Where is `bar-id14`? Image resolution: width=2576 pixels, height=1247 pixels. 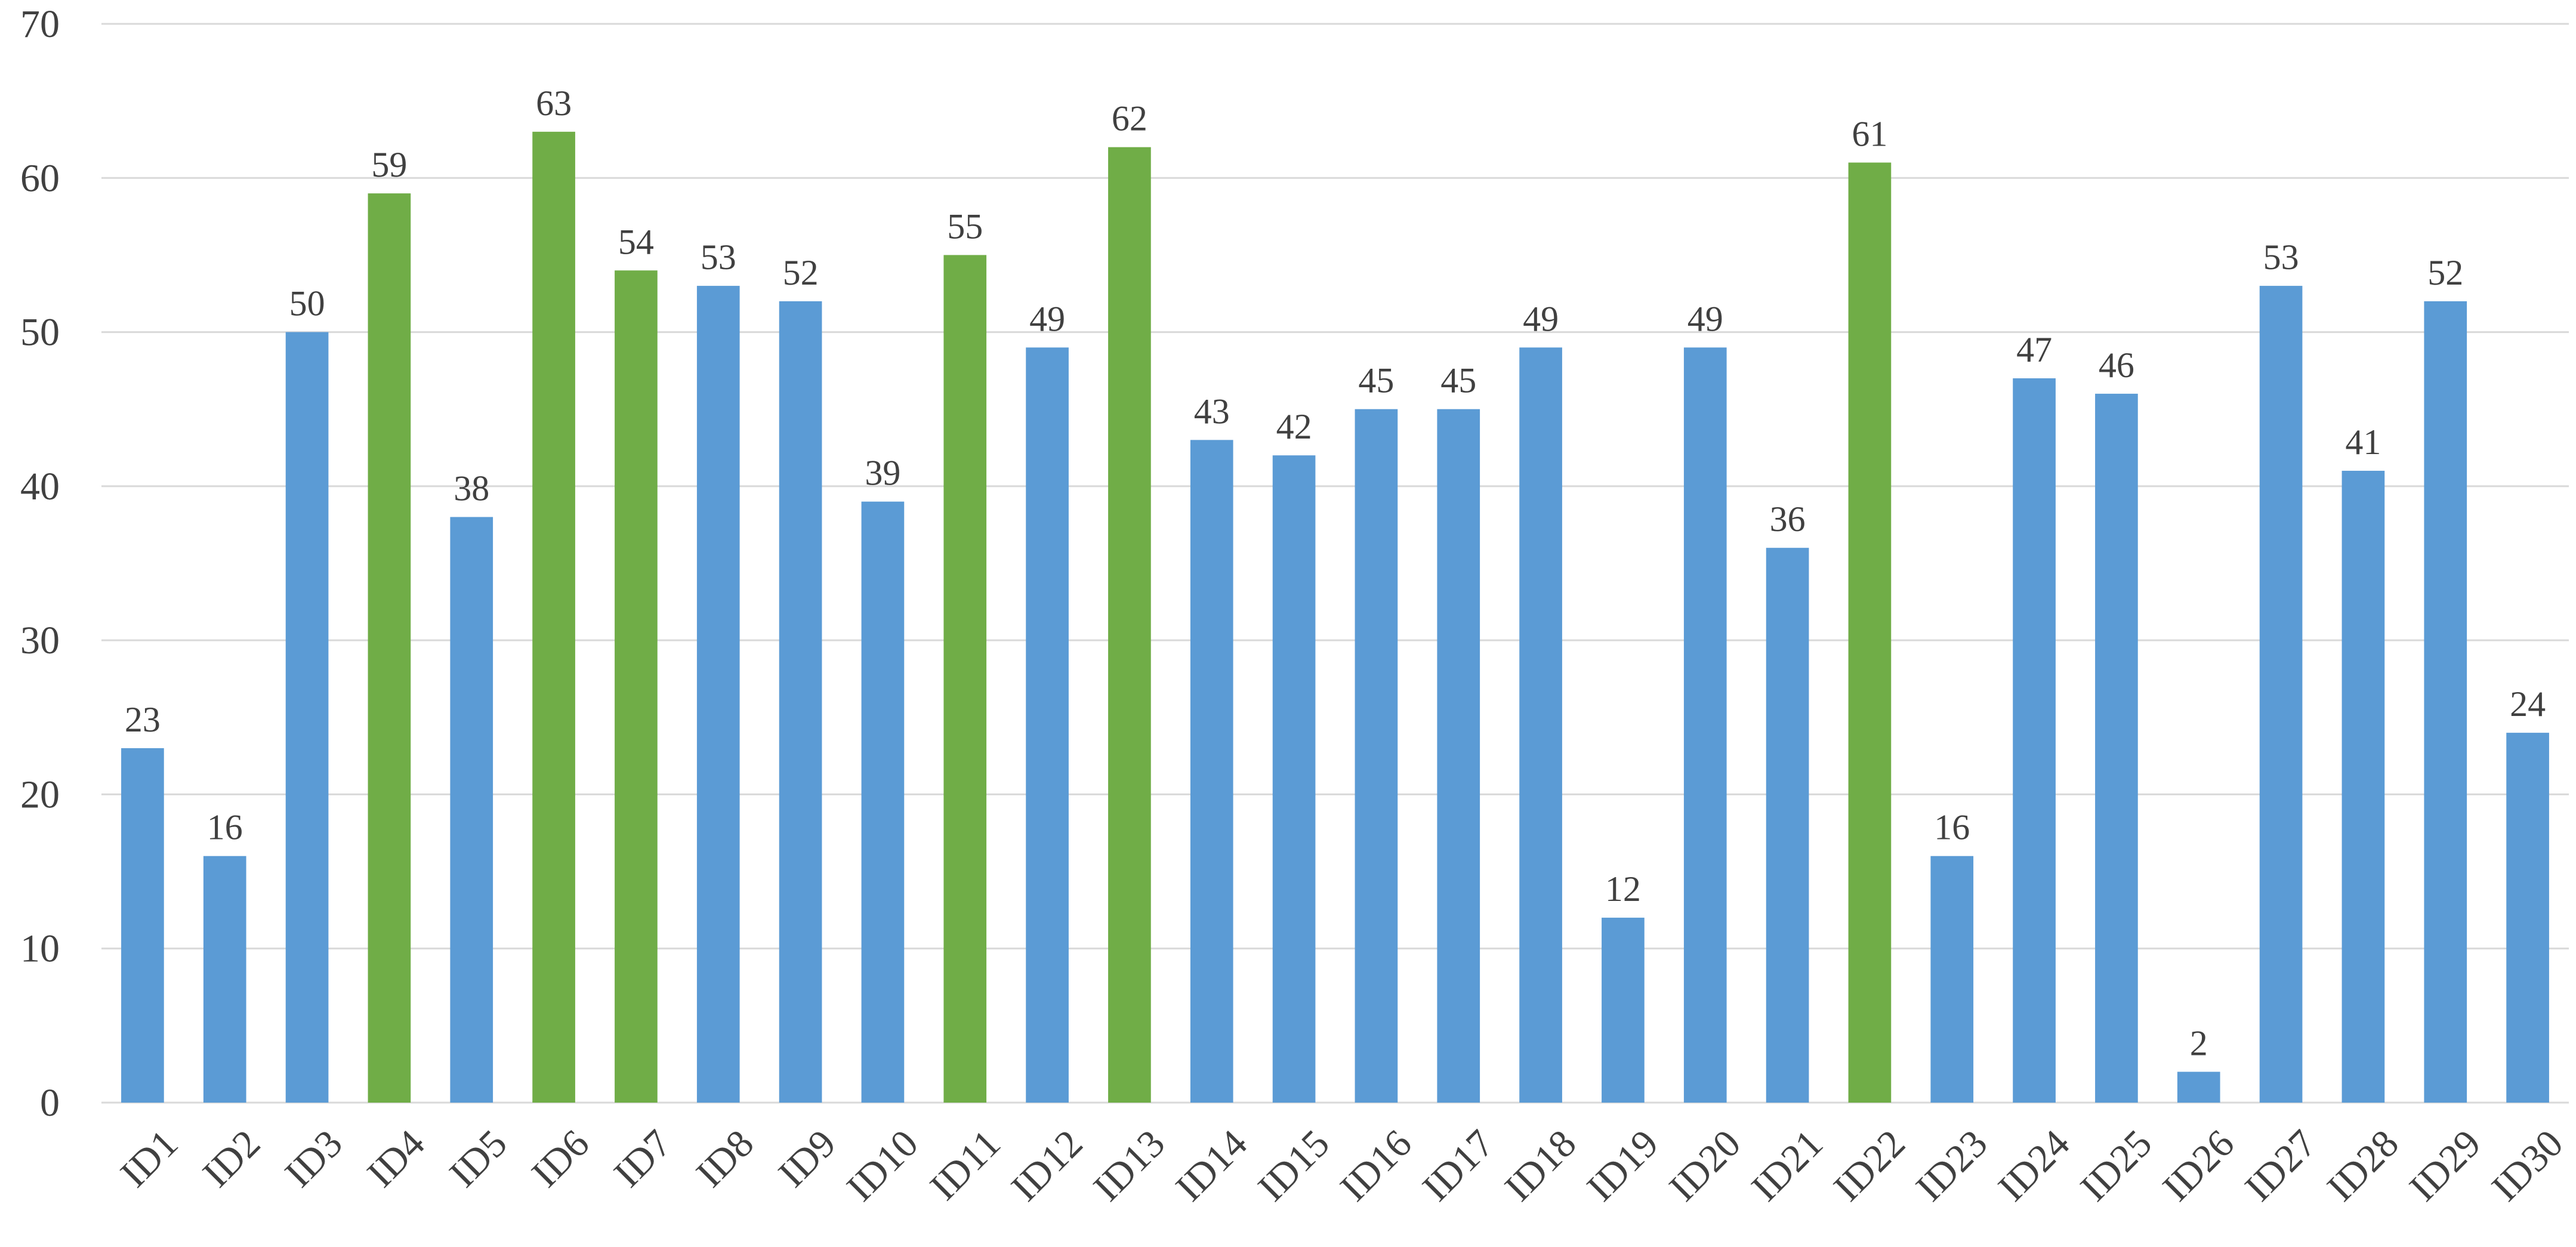
bar-id14 is located at coordinates (1211, 772).